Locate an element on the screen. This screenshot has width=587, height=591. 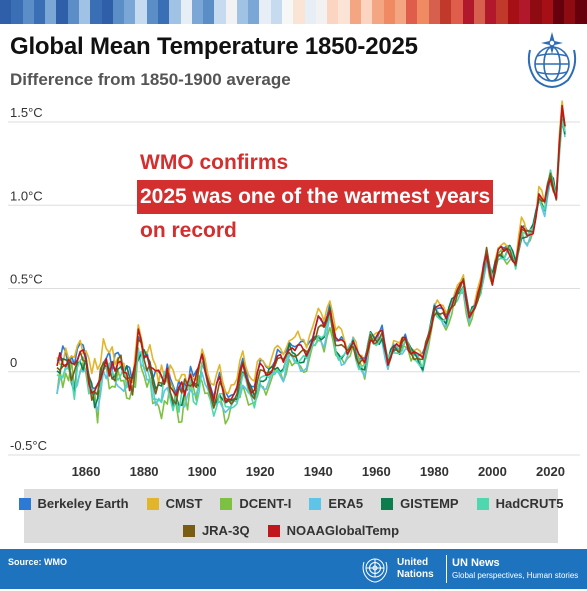
page-subtitle: Difference from 1850-1900 average is located at coordinates (150, 79).